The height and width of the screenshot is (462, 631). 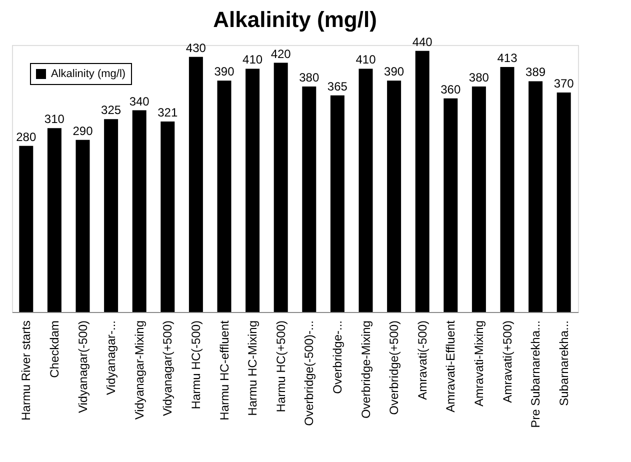 What do you see at coordinates (253, 368) in the screenshot?
I see `x-tick-label: Harmu HC-Mixing` at bounding box center [253, 368].